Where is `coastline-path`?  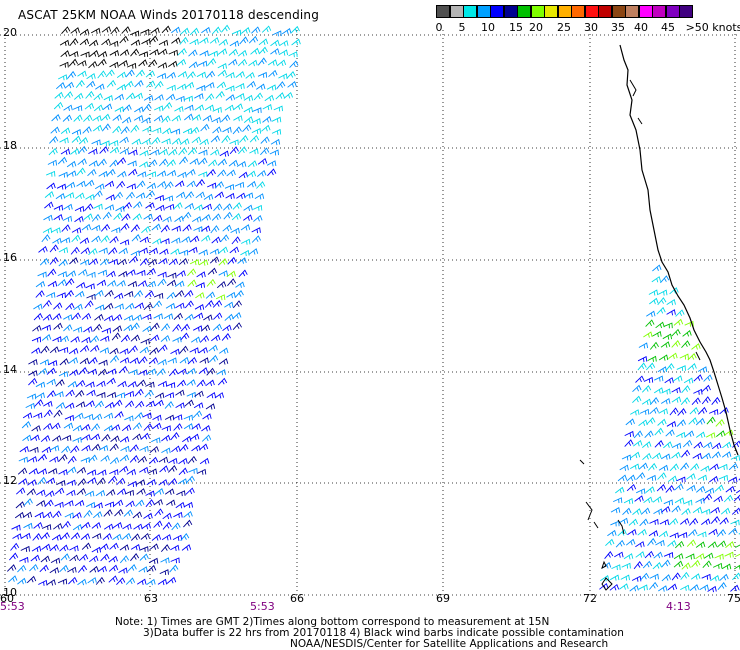 coastline-path is located at coordinates (679, 250).